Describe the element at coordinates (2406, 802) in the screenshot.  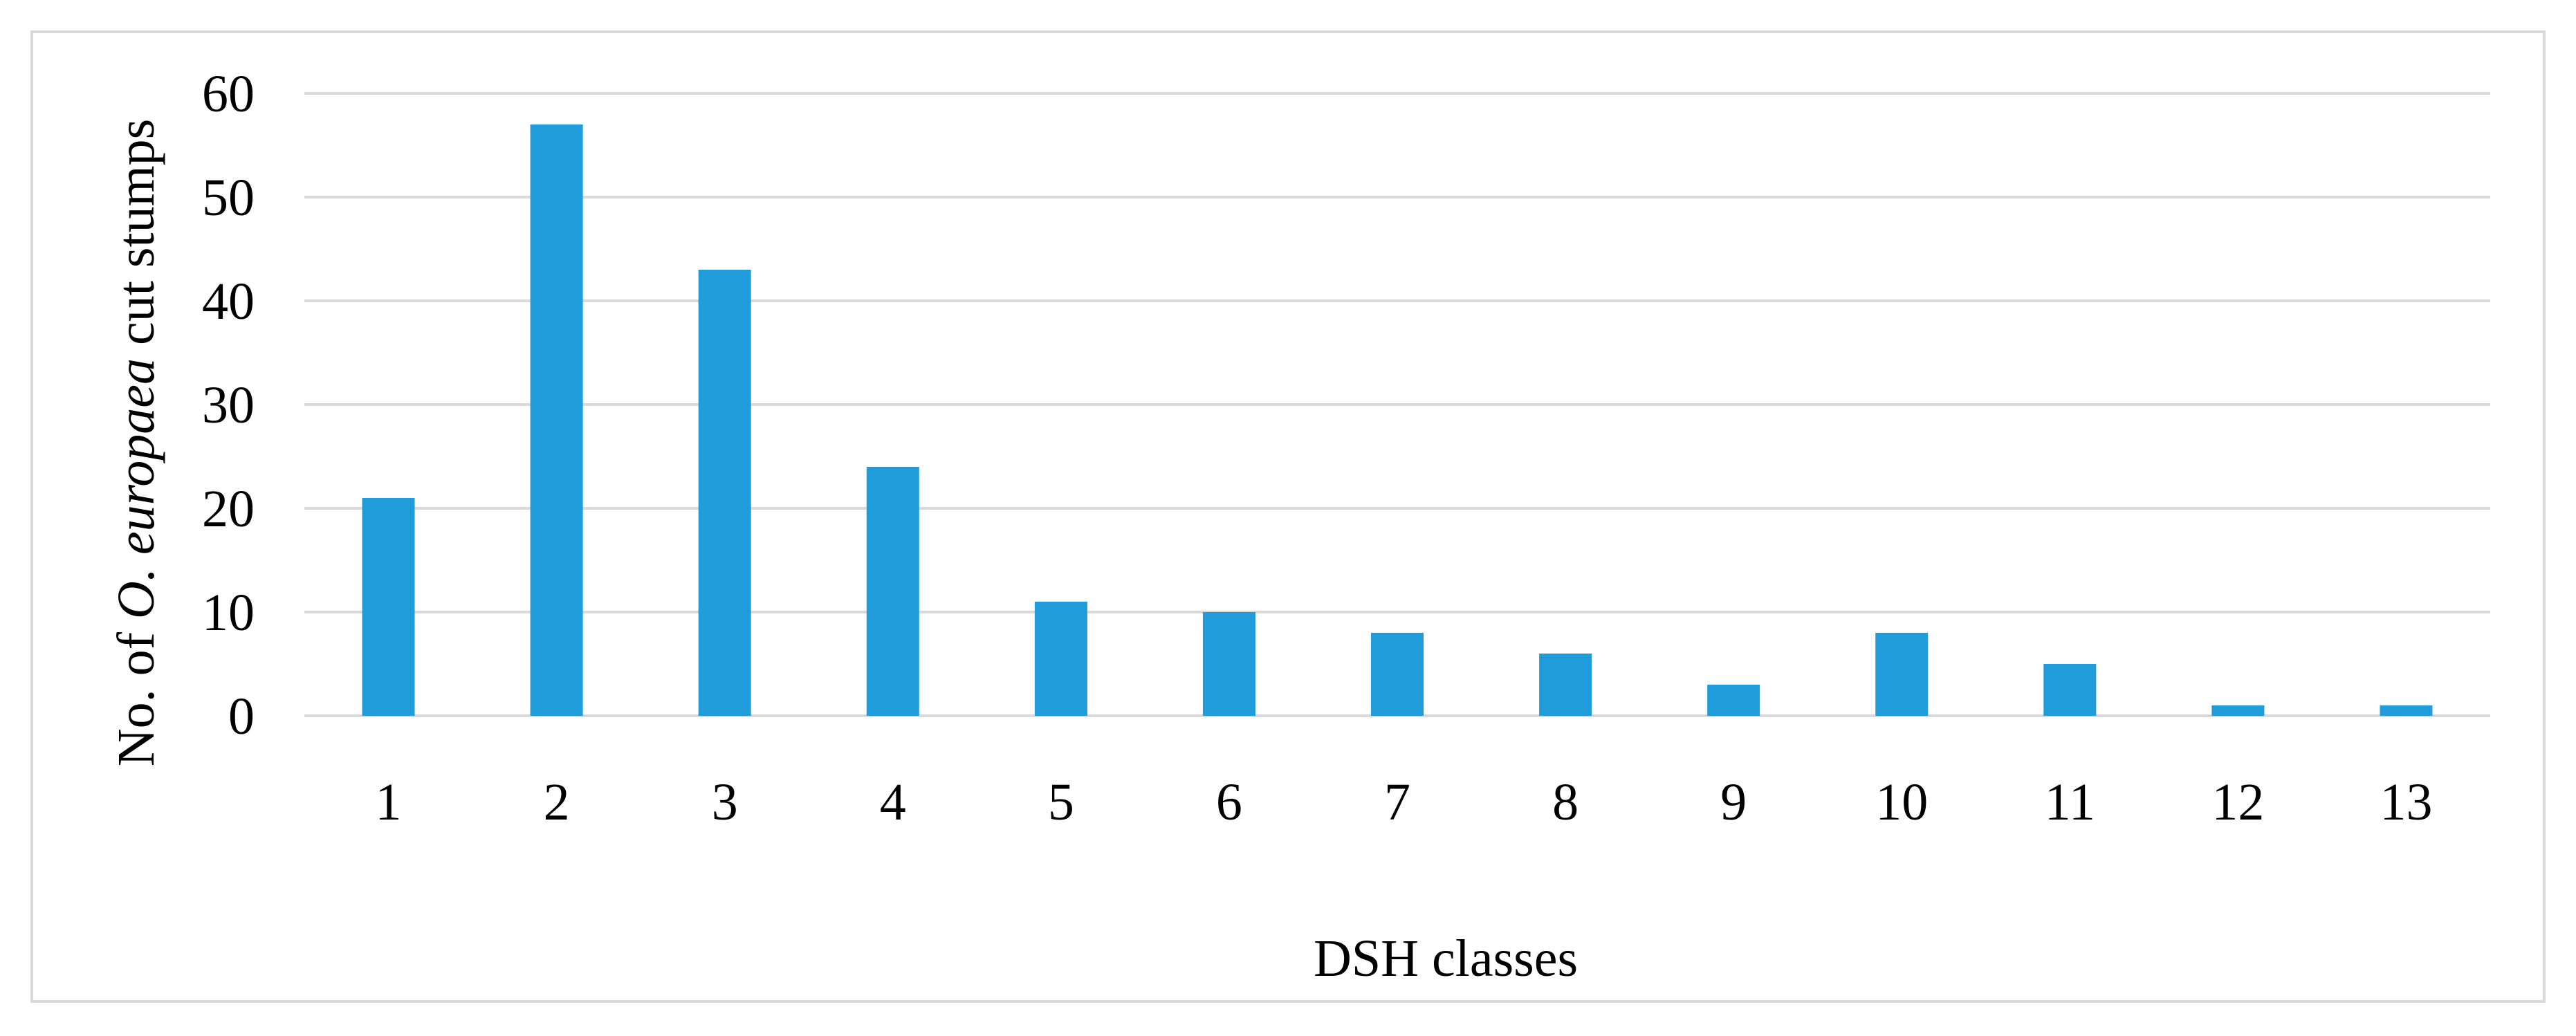
I see `x-tick-label: 13` at that location.